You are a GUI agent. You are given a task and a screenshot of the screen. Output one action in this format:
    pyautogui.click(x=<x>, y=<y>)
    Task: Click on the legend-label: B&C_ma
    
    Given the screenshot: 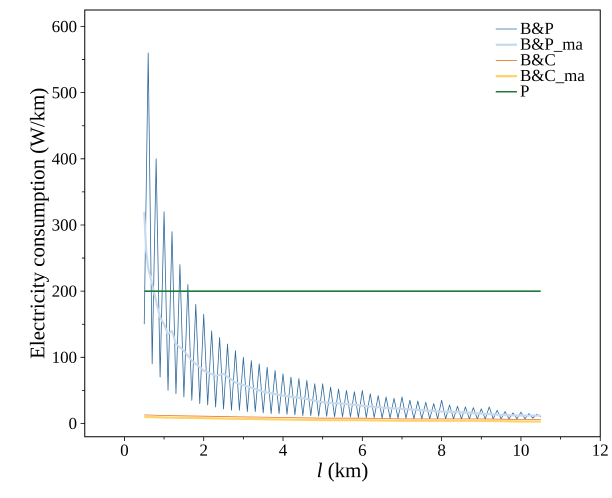 What is the action you would take?
    pyautogui.click(x=552, y=77)
    